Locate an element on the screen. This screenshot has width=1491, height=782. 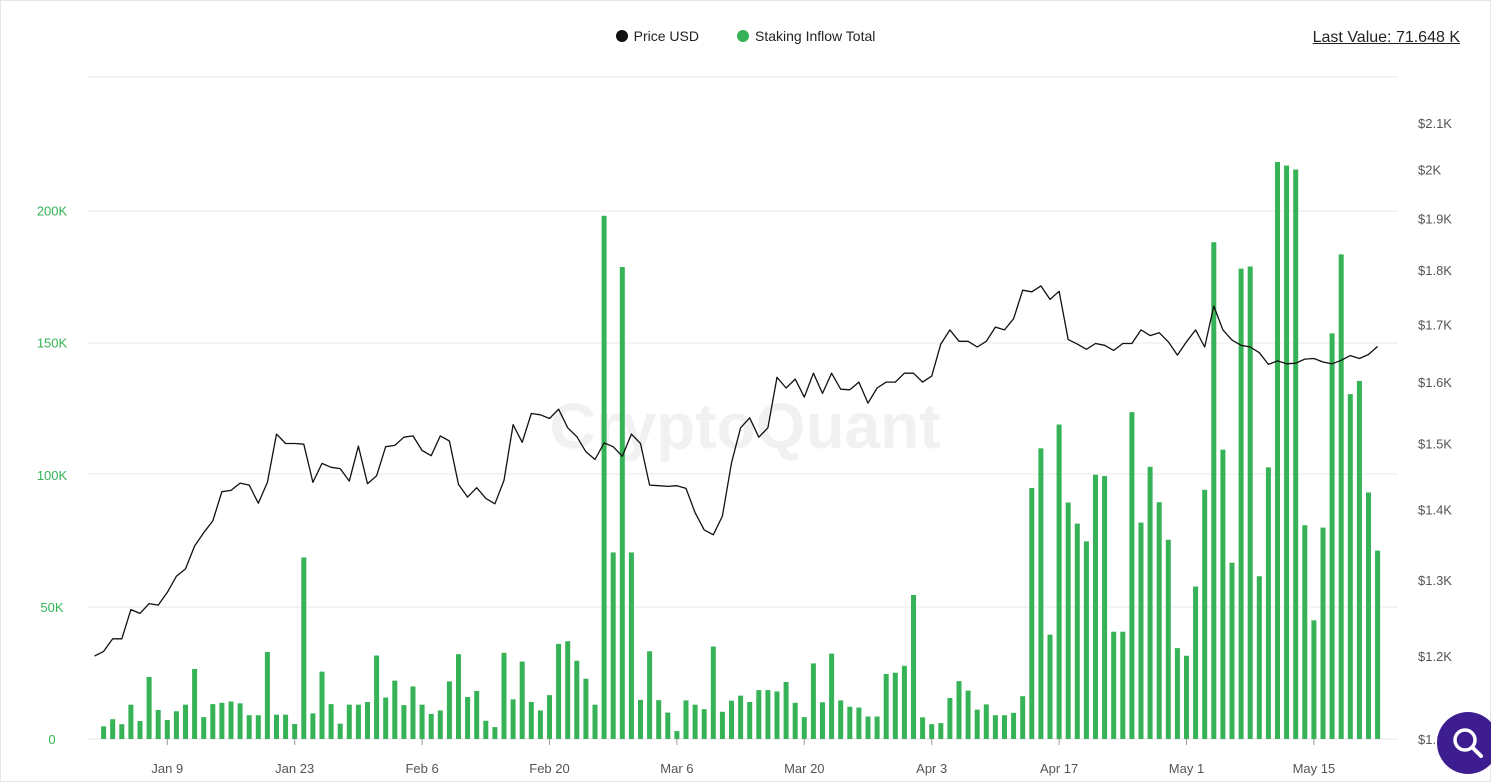
left-axis-tick-label: 100K is located at coordinates (52, 475).